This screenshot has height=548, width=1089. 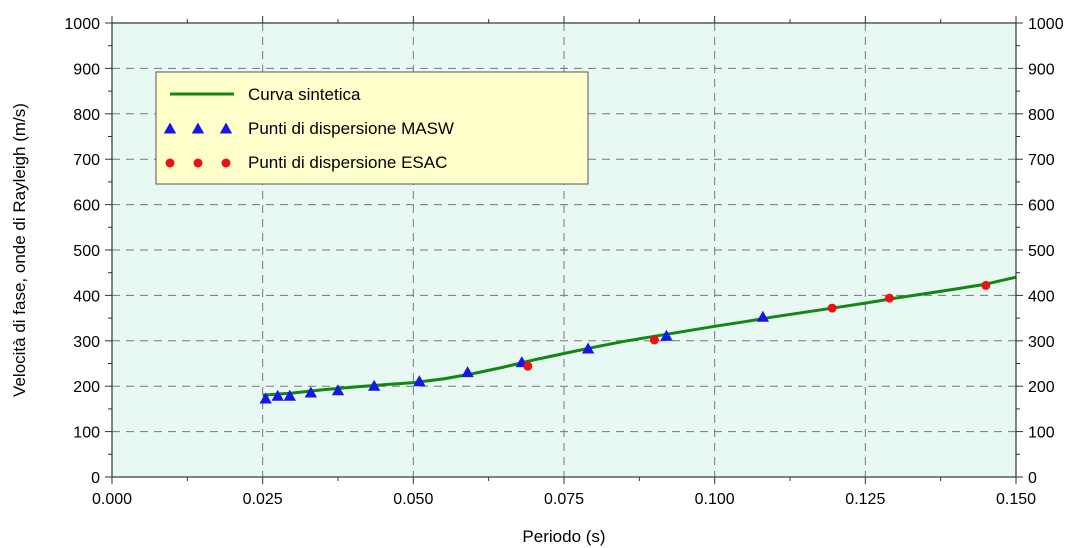 What do you see at coordinates (1032, 478) in the screenshot?
I see `y-tick-label-right: 0` at bounding box center [1032, 478].